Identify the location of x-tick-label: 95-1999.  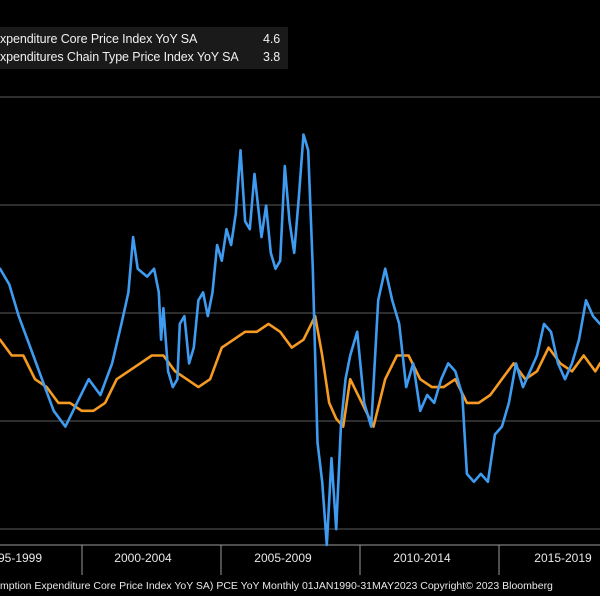
(21, 558).